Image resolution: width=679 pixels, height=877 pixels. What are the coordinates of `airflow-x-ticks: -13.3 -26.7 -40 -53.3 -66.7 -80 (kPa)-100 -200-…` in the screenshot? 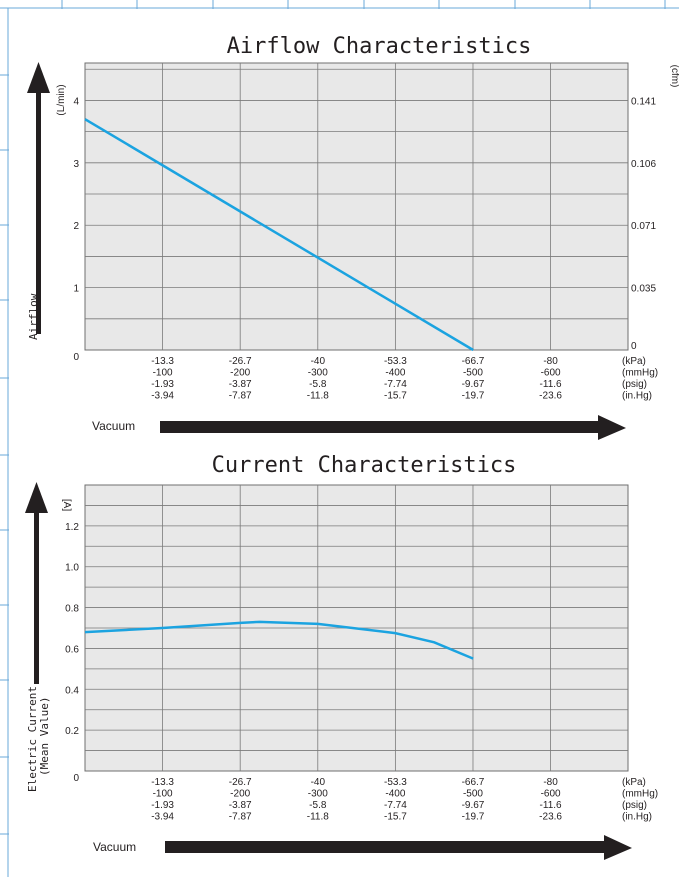 It's located at (404, 379).